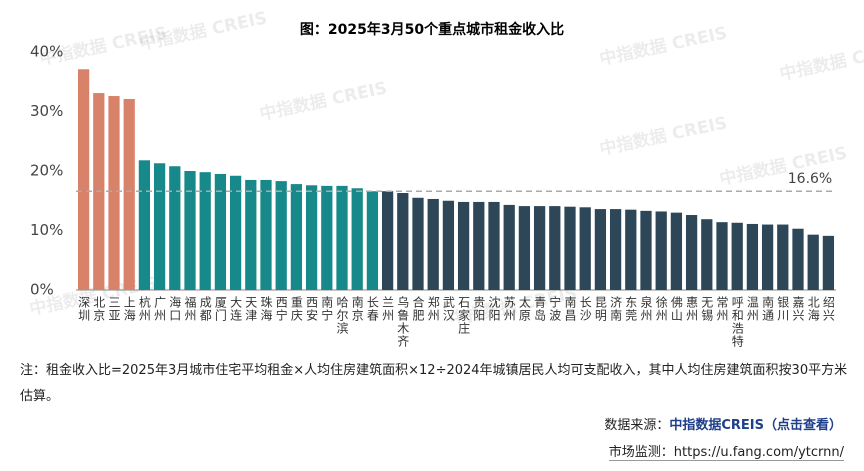  What do you see at coordinates (768, 308) in the screenshot?
I see `x-tick-label: 南通` at bounding box center [768, 308].